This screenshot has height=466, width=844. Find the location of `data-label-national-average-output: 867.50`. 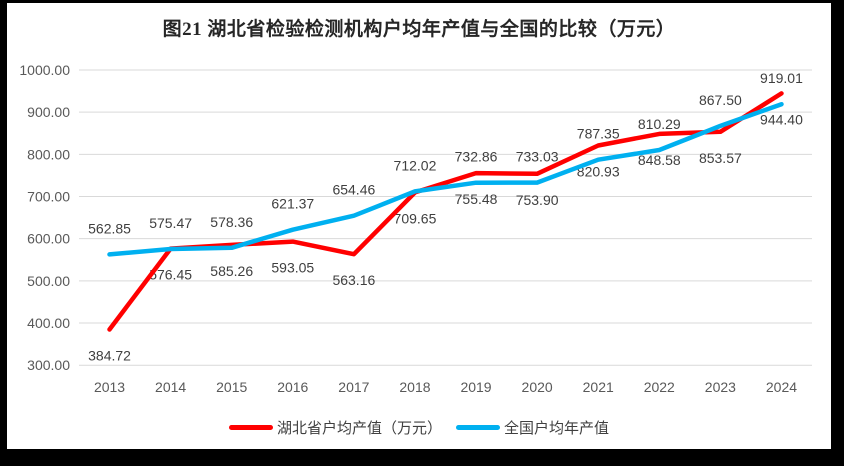

data-label-national-average-output: 867.50 is located at coordinates (720, 100).